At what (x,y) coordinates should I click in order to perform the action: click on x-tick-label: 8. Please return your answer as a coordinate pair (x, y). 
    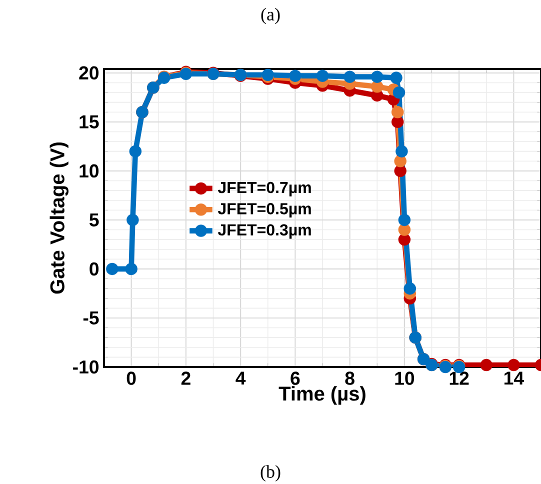
    Looking at the image, I should click on (349, 378).